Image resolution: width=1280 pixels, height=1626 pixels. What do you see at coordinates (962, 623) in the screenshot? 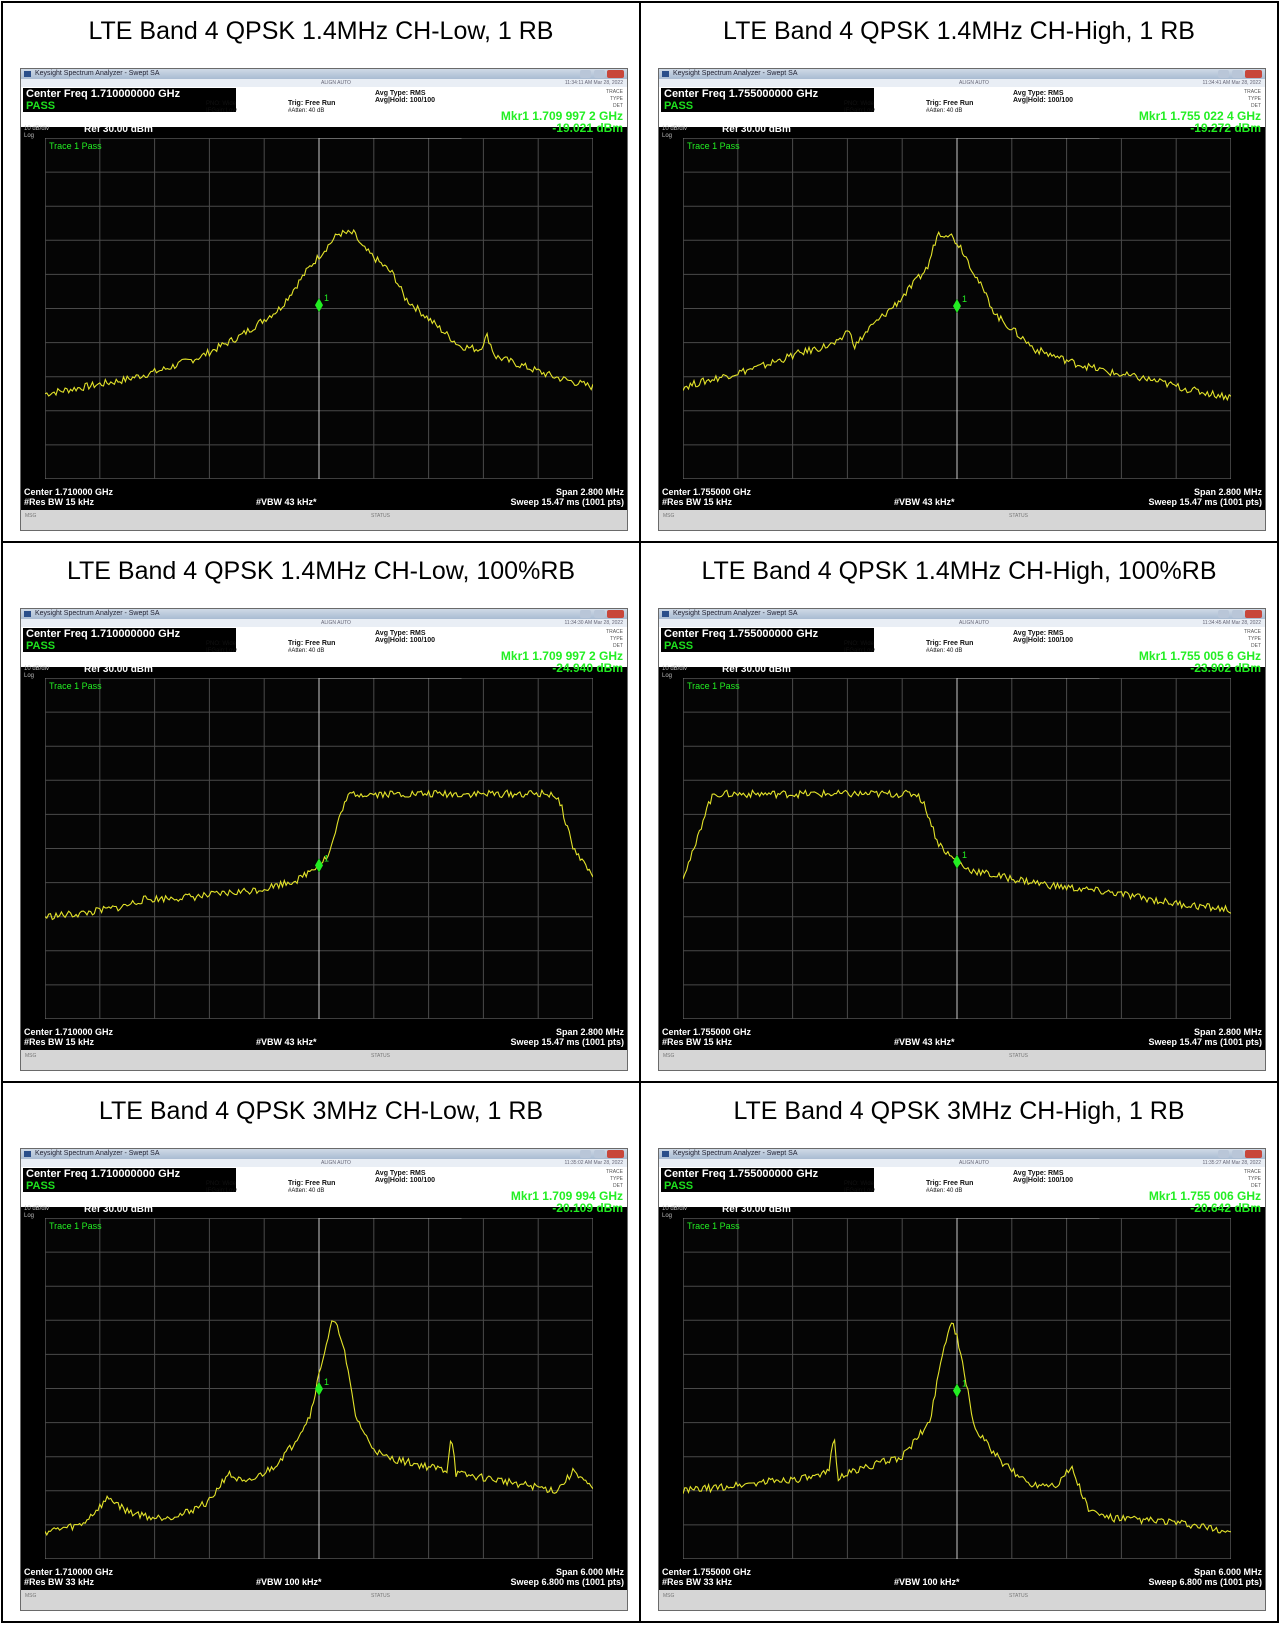
I see `status-strip: ALIGN AUTO 11:34:45 AM Mar 28, 2022` at bounding box center [962, 623].